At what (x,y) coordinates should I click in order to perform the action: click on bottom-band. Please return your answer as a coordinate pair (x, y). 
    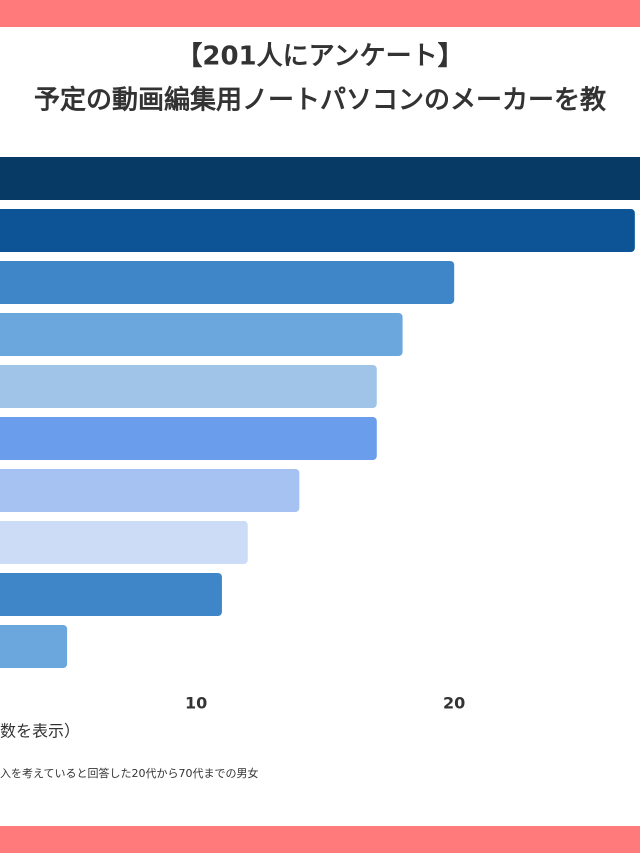
    Looking at the image, I should click on (320, 839).